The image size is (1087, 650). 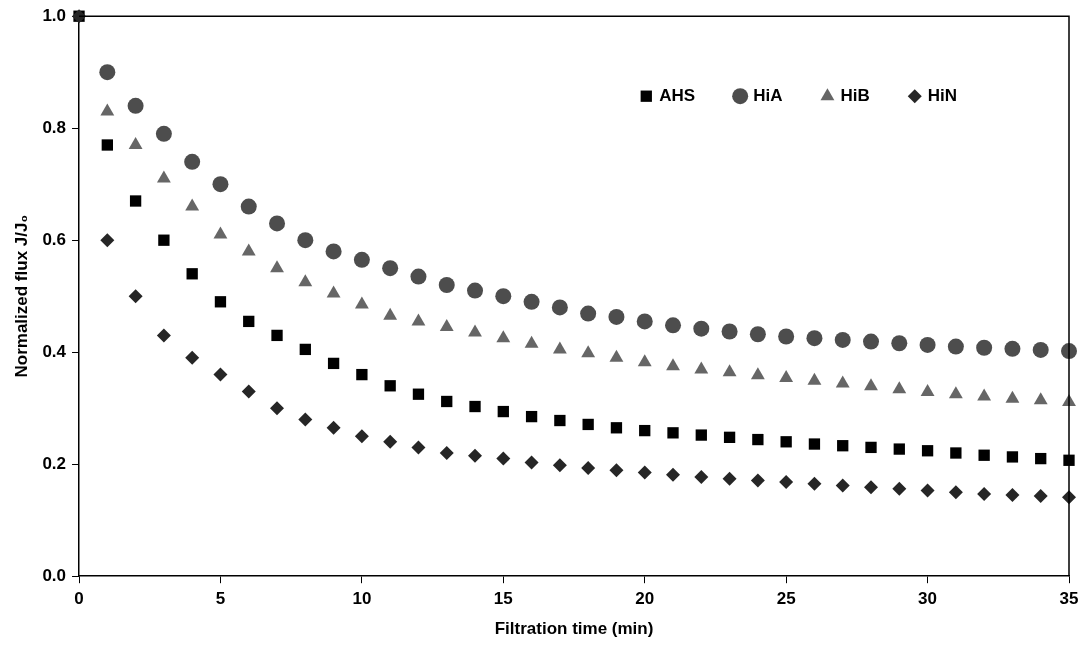 I want to click on x-tick-label: 10, so click(x=362, y=599).